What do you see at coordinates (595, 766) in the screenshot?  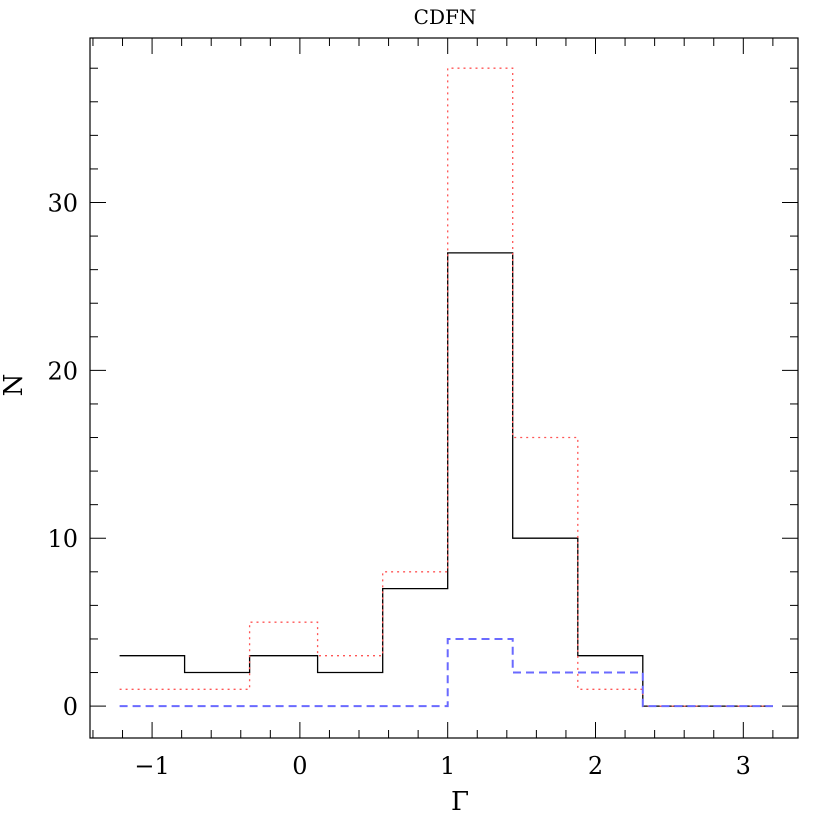 I see `x-tick-label: 2` at bounding box center [595, 766].